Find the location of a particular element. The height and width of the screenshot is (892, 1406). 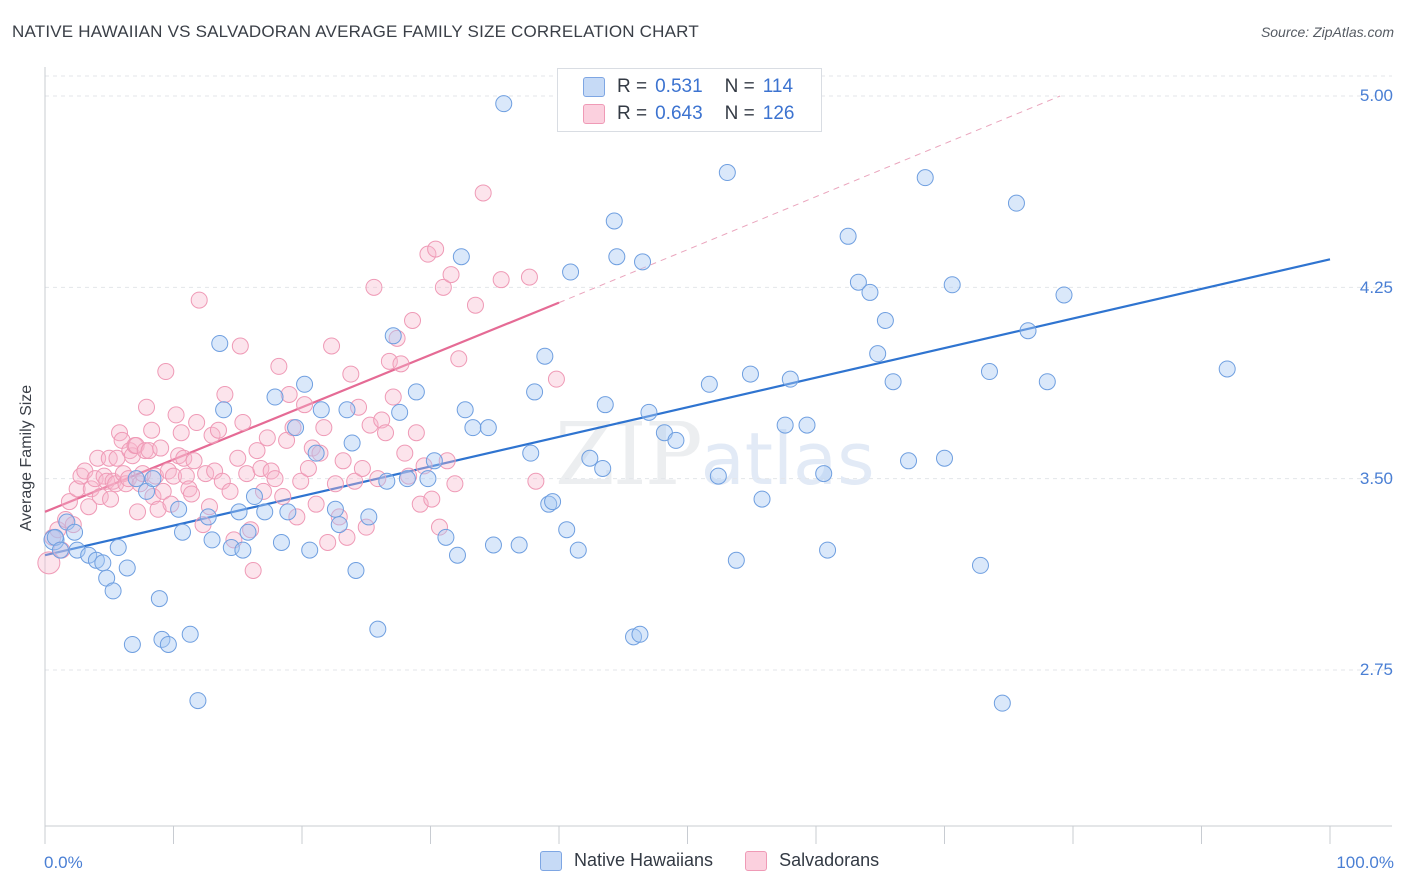

stats-row-native-hawaiians: R = 0.531 N = 114 is located at coordinates (688, 87).